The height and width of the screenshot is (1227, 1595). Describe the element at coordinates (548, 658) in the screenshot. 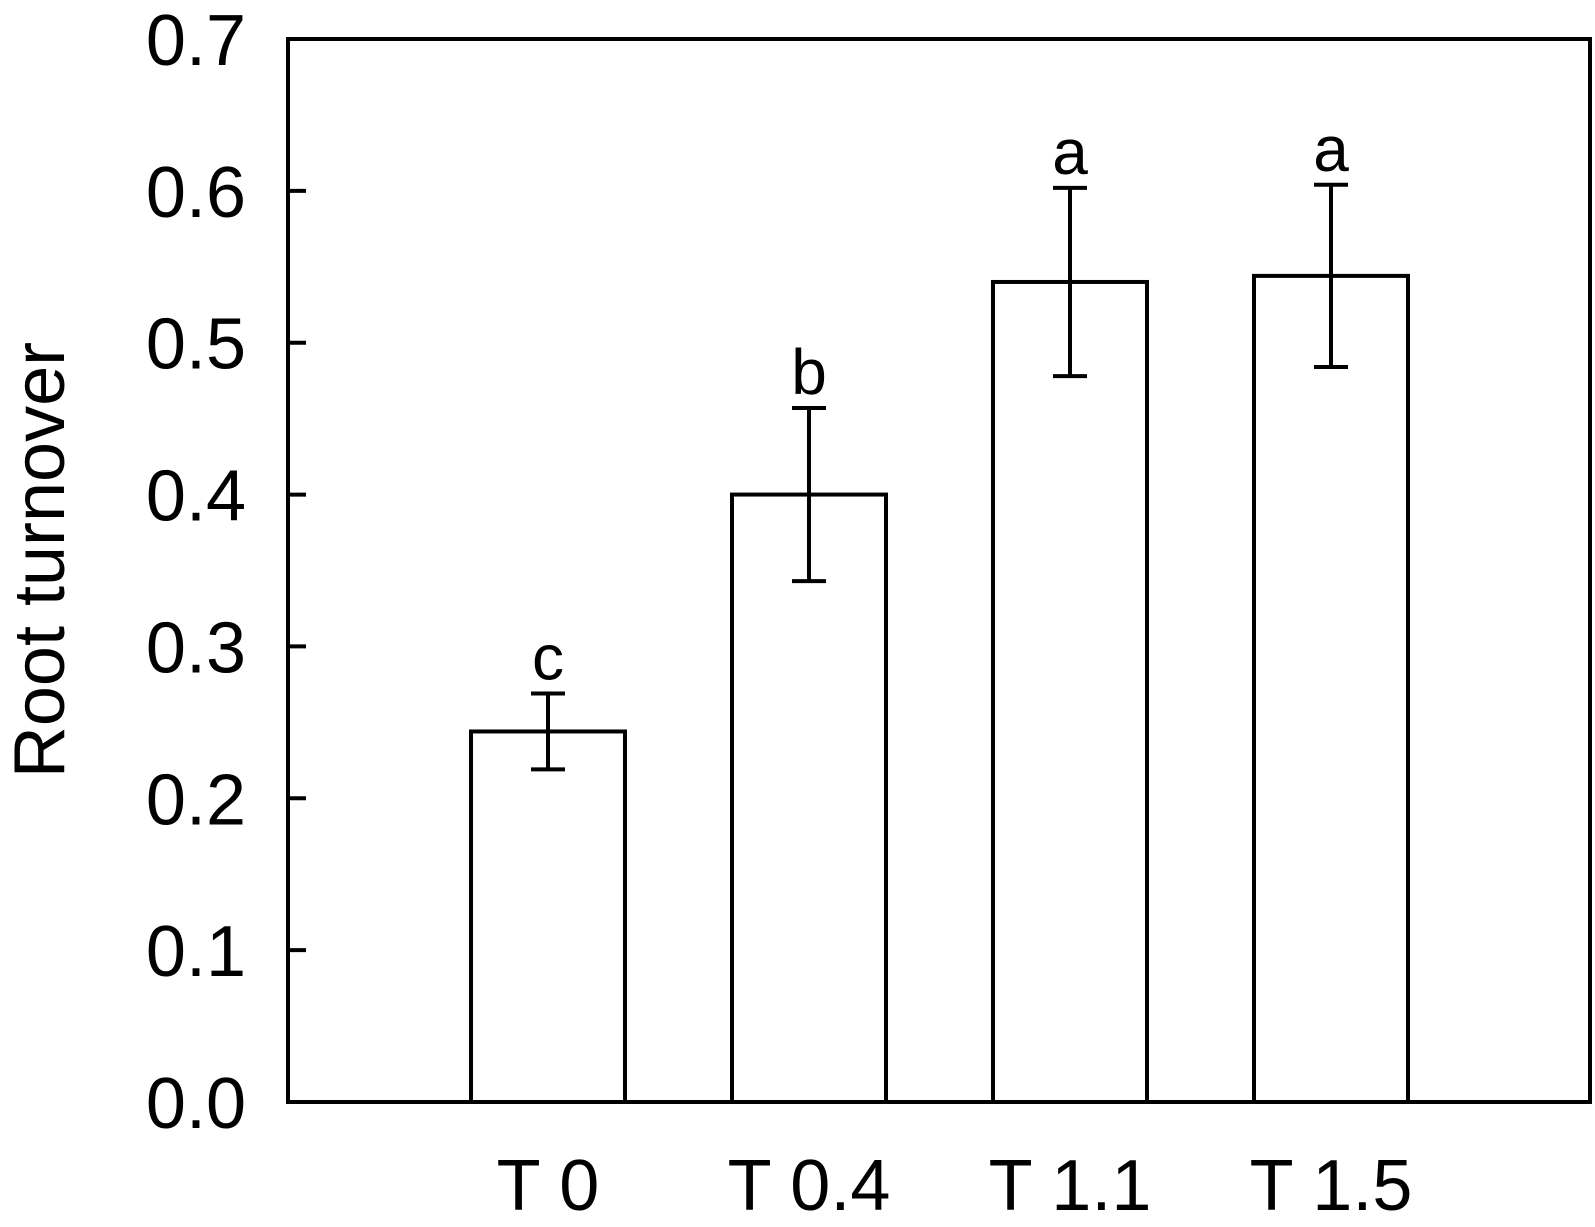

I see `significance-letter: c` at that location.